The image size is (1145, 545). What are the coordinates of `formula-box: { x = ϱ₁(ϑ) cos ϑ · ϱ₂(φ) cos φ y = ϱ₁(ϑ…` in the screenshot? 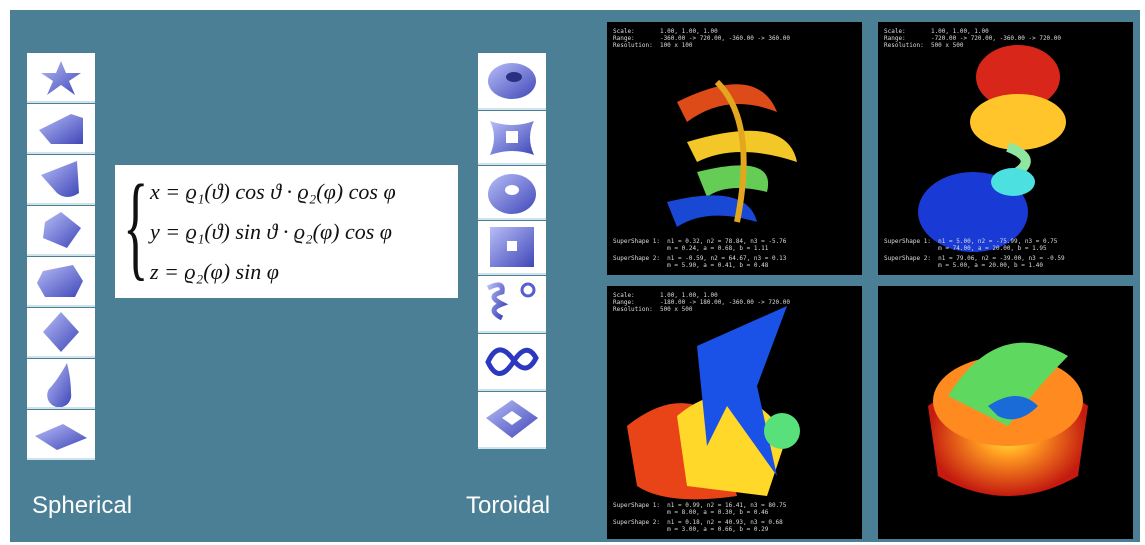 It's located at (286, 231).